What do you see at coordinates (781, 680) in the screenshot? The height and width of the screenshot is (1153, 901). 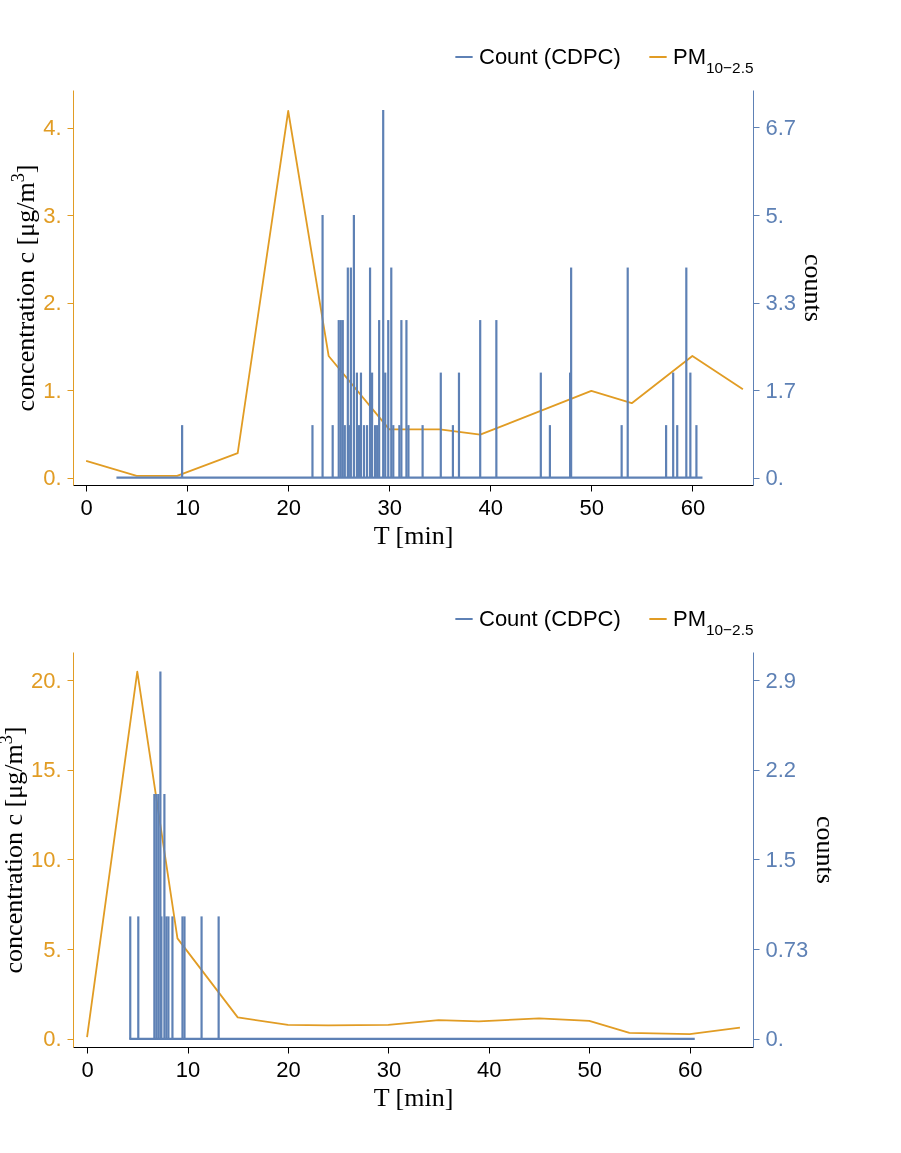 I see `y2-tick-label: 2.9` at bounding box center [781, 680].